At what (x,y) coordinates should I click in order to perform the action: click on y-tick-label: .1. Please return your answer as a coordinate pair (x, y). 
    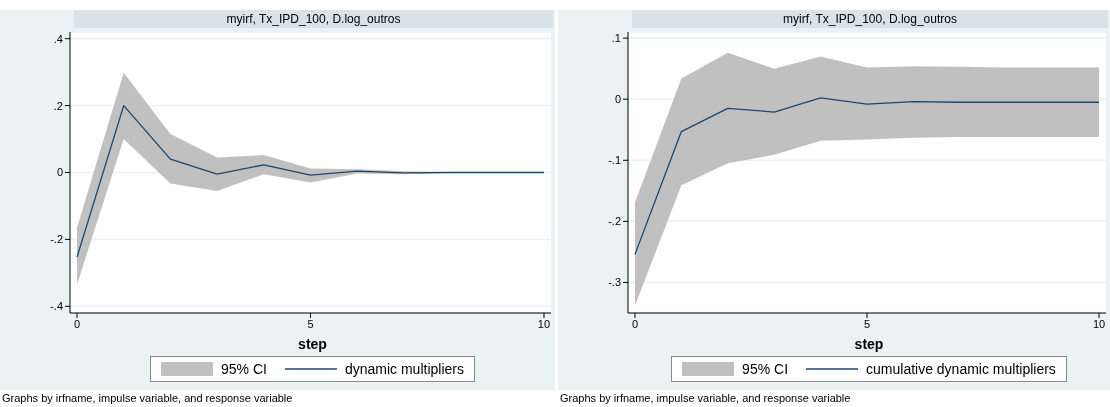
    Looking at the image, I should click on (616, 38).